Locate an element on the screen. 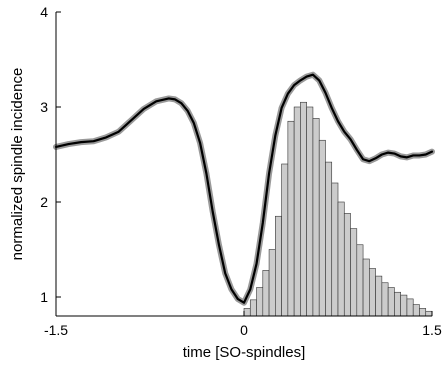  x-tick-label: 0 is located at coordinates (244, 330).